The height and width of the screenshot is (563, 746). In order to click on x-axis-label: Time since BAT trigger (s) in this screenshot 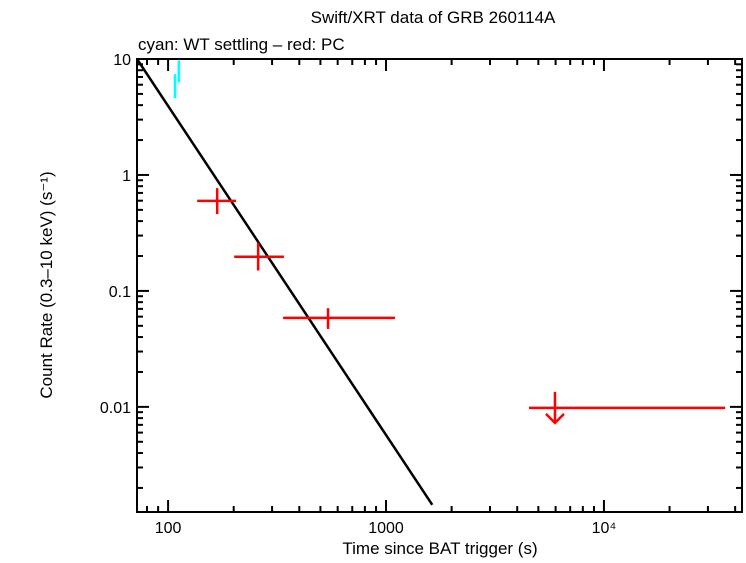, I will do `click(439, 548)`.